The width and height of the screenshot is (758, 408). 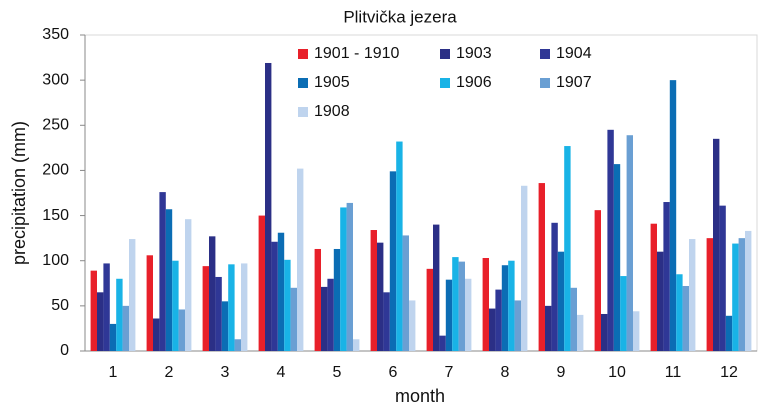 What do you see at coordinates (225, 372) in the screenshot?
I see `x-tick-label: 3` at bounding box center [225, 372].